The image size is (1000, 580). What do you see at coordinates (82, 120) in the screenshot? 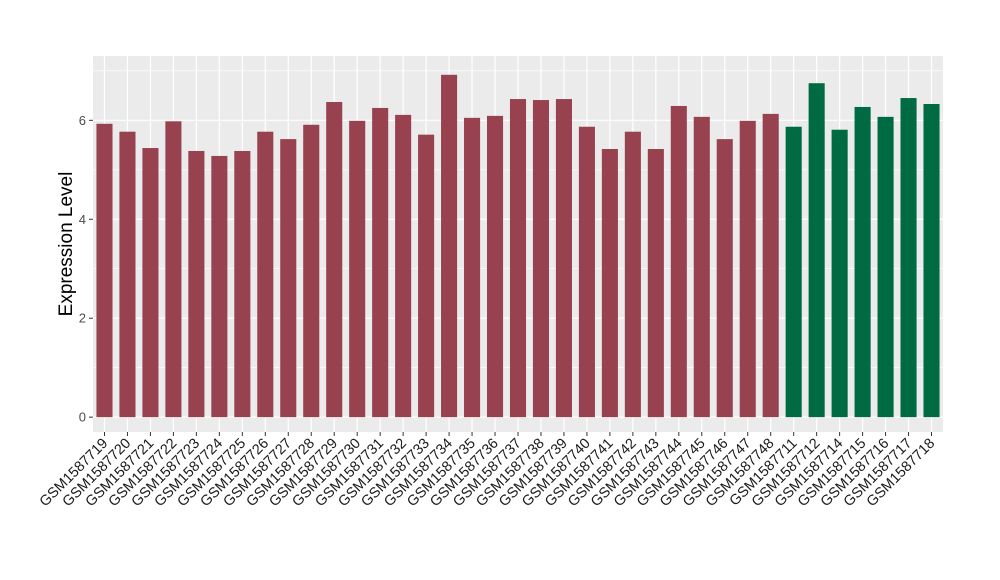
I see `y-tick-label: 6` at bounding box center [82, 120].